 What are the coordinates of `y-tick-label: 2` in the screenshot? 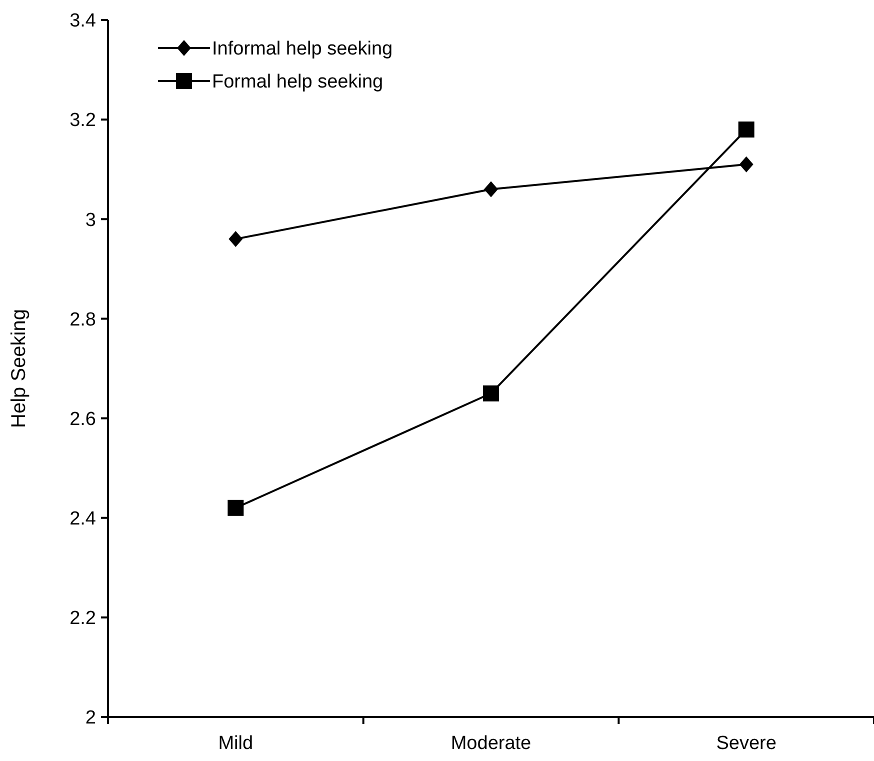 It's located at (90, 718).